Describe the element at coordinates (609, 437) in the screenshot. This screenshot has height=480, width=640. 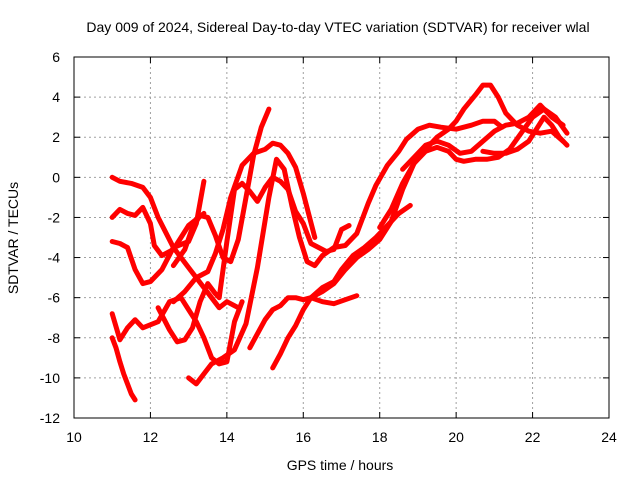
I see `x-tick-label: 24` at that location.